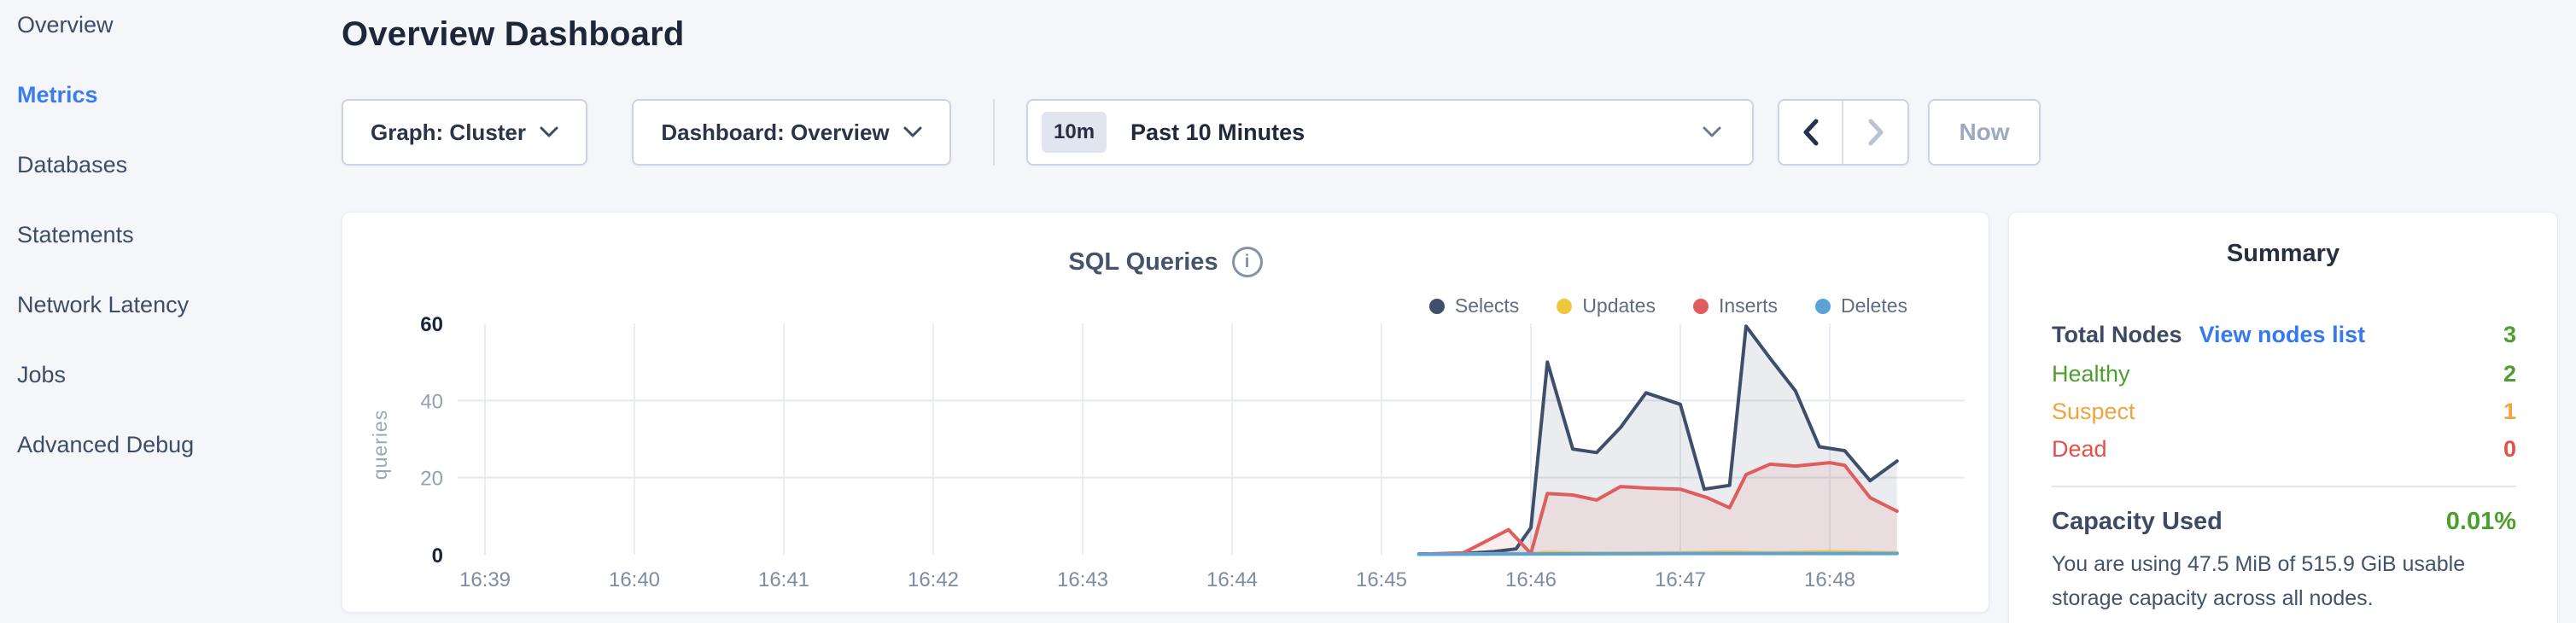  I want to click on svg-text: 16:46, so click(1531, 579).